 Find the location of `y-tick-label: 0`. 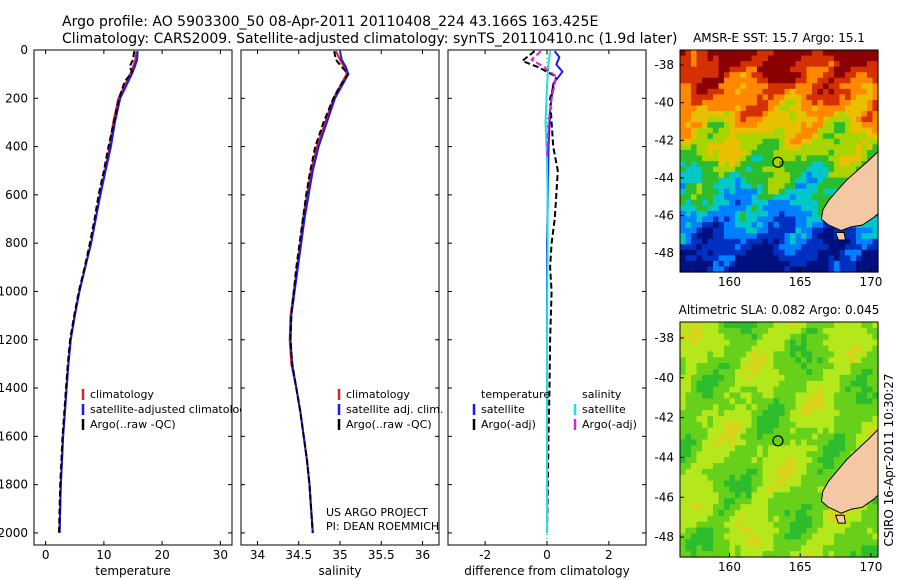

y-tick-label: 0 is located at coordinates (24, 50).